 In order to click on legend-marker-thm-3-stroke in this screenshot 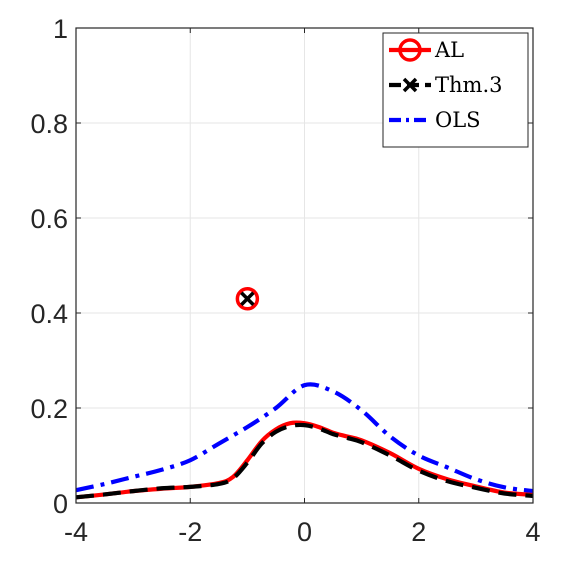, I will do `click(410, 85)`.